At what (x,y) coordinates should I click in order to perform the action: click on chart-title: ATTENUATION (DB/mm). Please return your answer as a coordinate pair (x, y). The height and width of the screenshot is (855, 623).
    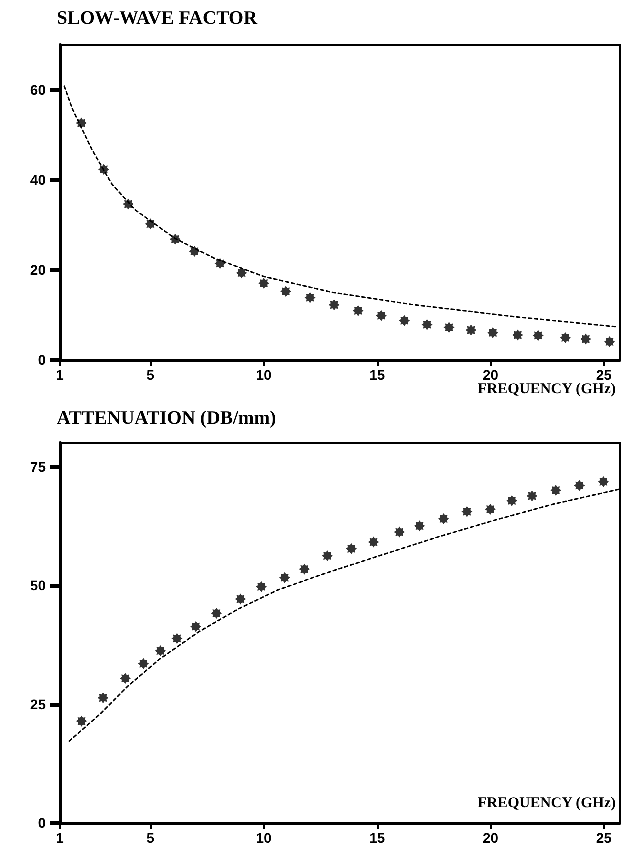
    Looking at the image, I should click on (166, 418).